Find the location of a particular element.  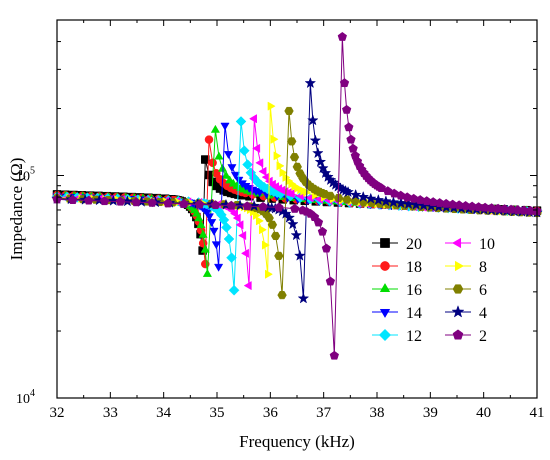

x-axis-label: Frequency (kHz) is located at coordinates (297, 441).